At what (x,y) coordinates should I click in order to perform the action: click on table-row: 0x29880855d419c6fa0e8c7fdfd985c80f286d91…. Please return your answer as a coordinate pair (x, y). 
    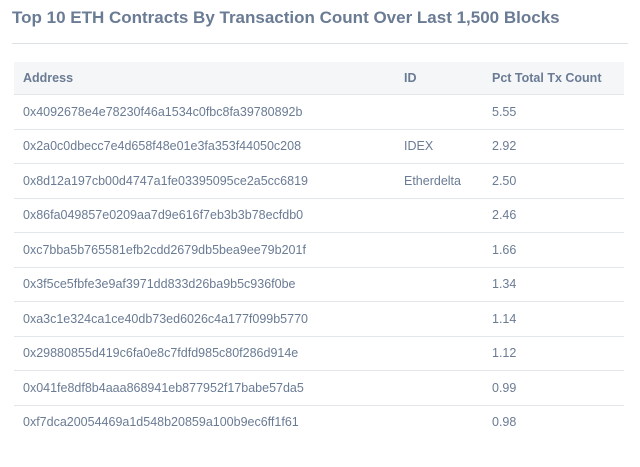
    Looking at the image, I should click on (319, 354).